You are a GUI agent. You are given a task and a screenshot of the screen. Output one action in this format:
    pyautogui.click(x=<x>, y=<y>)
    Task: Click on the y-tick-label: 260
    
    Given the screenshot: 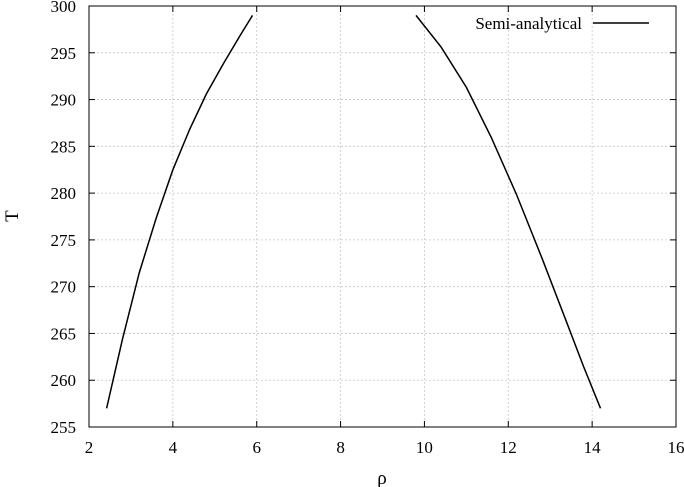 What is the action you would take?
    pyautogui.click(x=64, y=380)
    